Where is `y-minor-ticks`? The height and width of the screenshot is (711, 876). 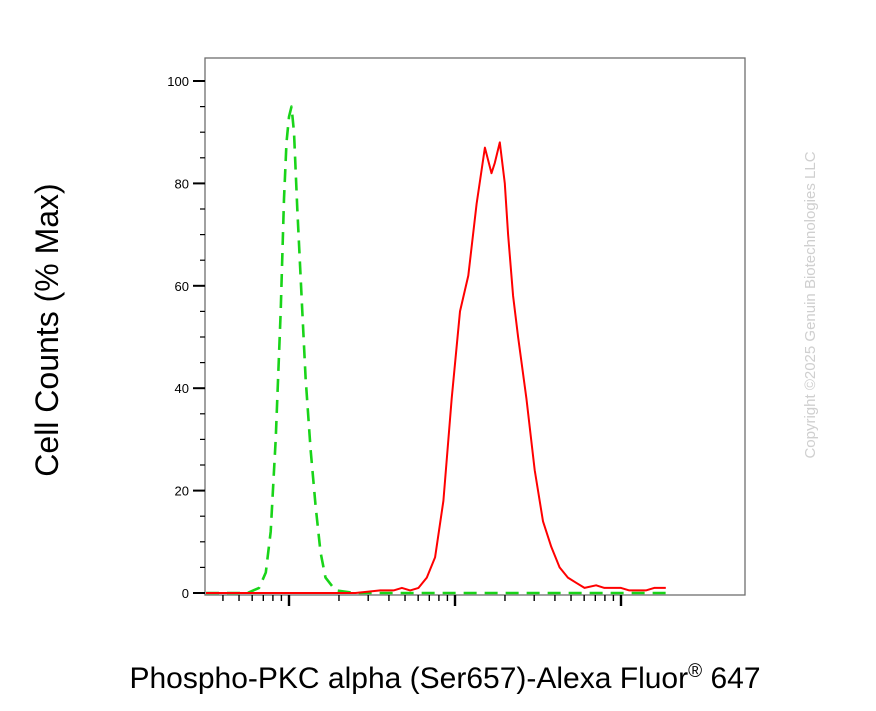
y-minor-ticks is located at coordinates (202, 337).